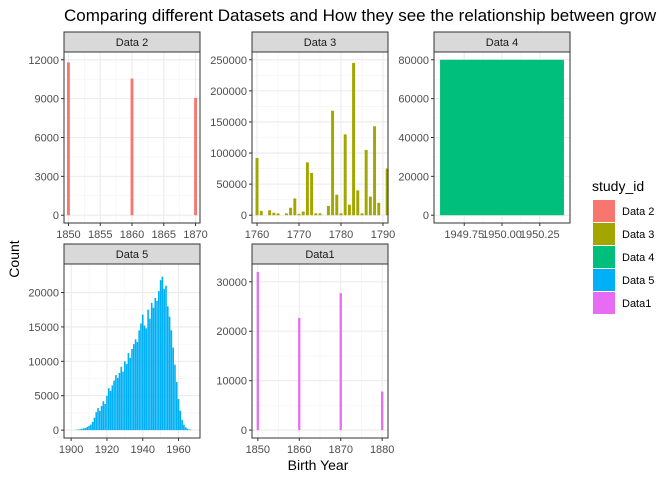 The image size is (672, 480). I want to click on legend-item: Data 2, so click(623, 211).